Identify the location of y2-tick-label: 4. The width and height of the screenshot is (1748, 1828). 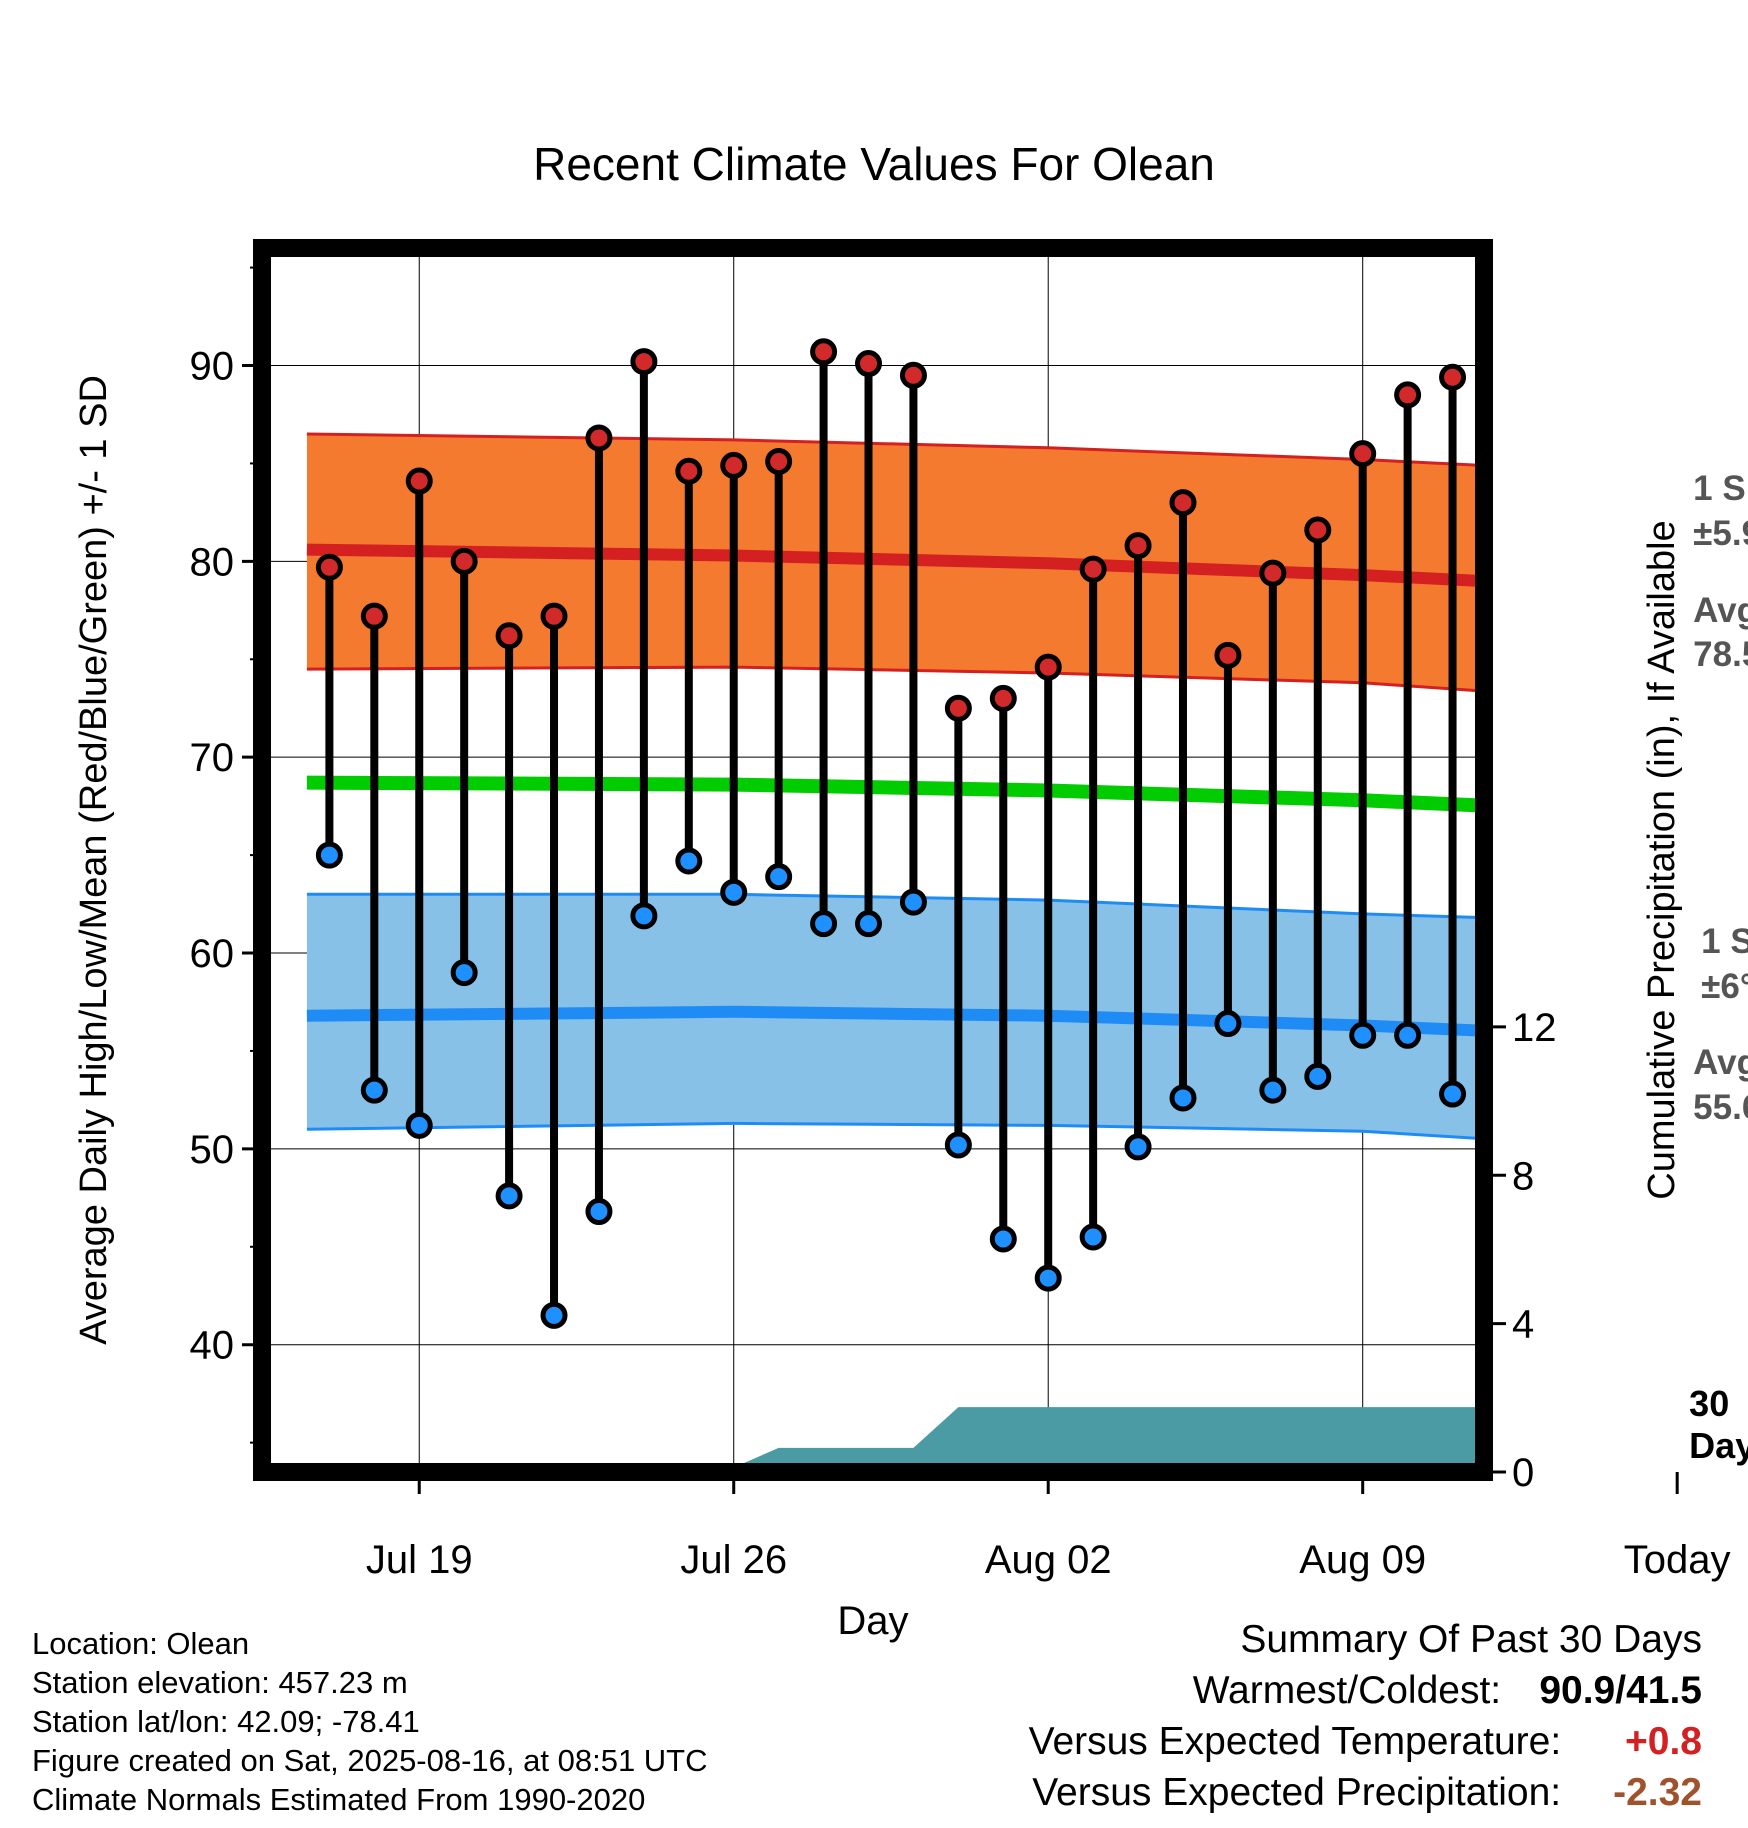
(1523, 1325).